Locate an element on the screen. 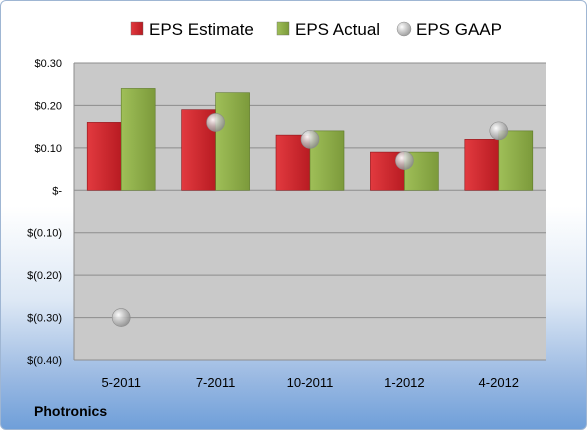 The image size is (587, 430). legend-label: EPS GAAP is located at coordinates (459, 29).